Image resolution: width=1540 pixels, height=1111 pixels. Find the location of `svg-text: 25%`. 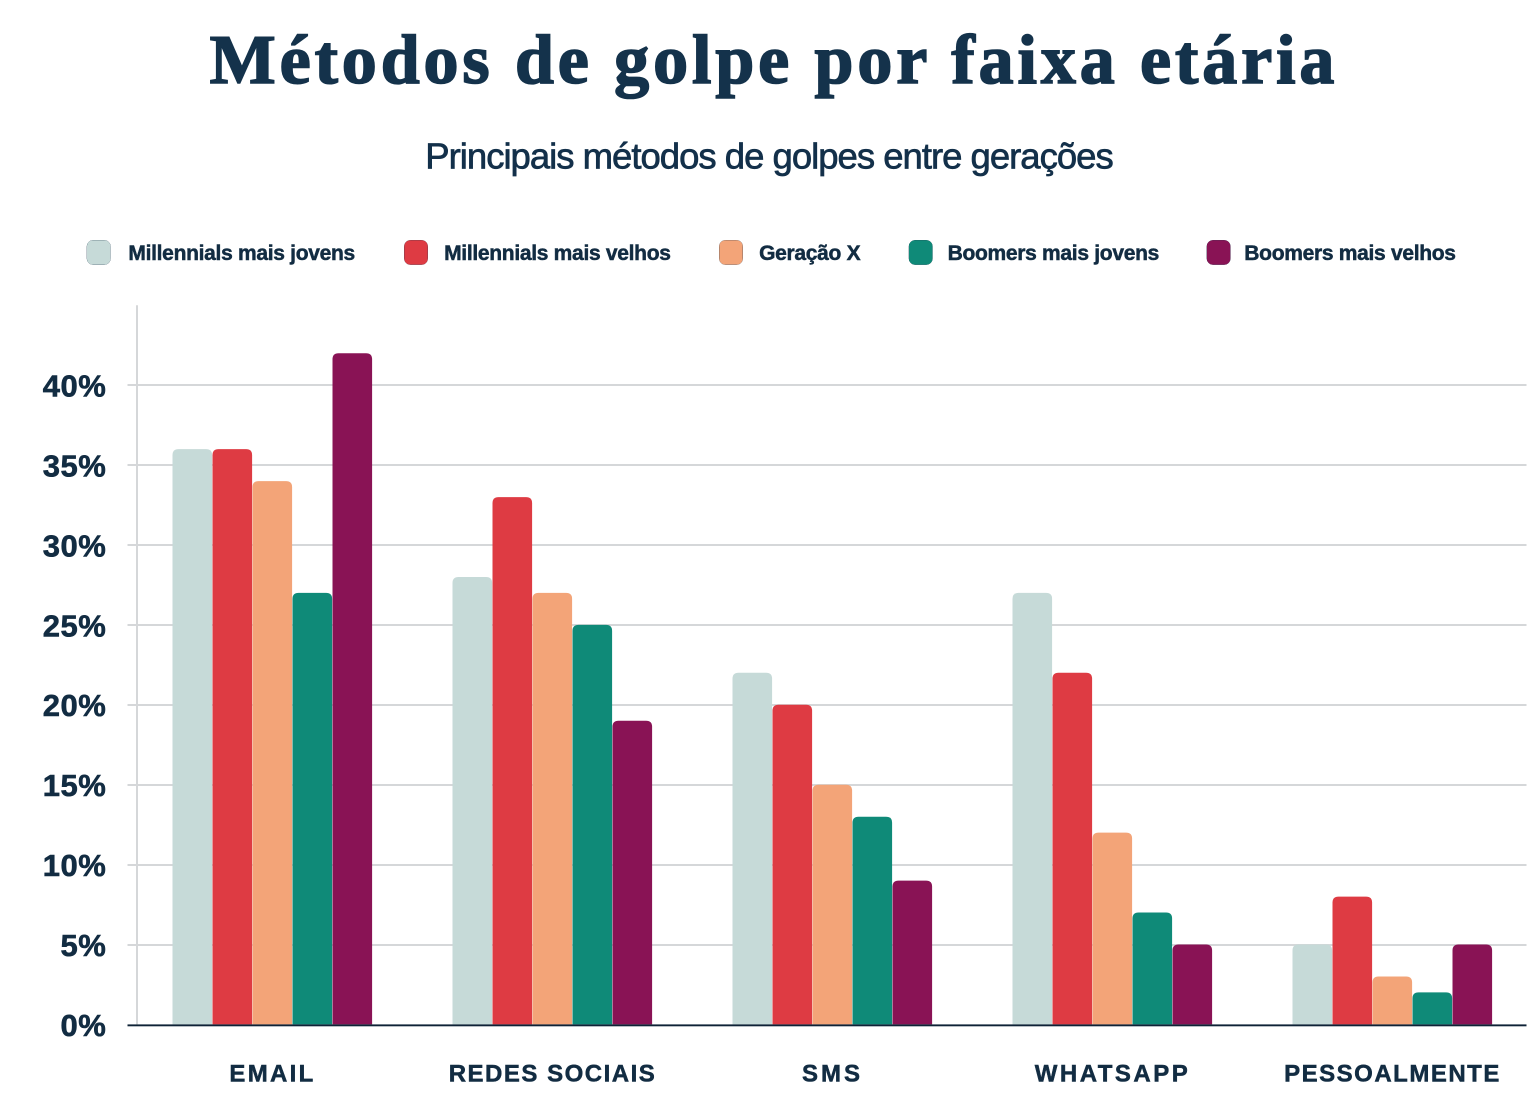

svg-text: 25% is located at coordinates (75, 625).